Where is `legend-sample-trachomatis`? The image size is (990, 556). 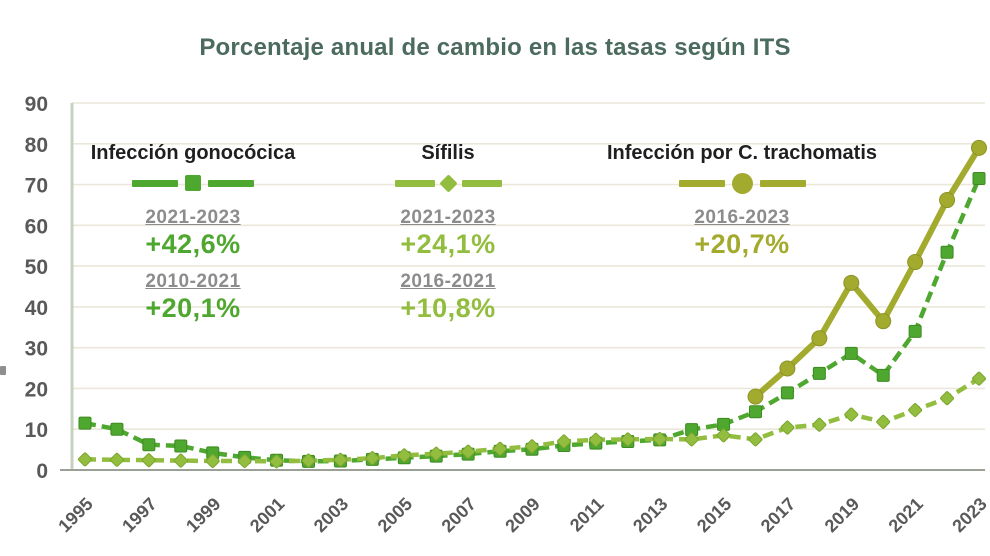 legend-sample-trachomatis is located at coordinates (742, 183).